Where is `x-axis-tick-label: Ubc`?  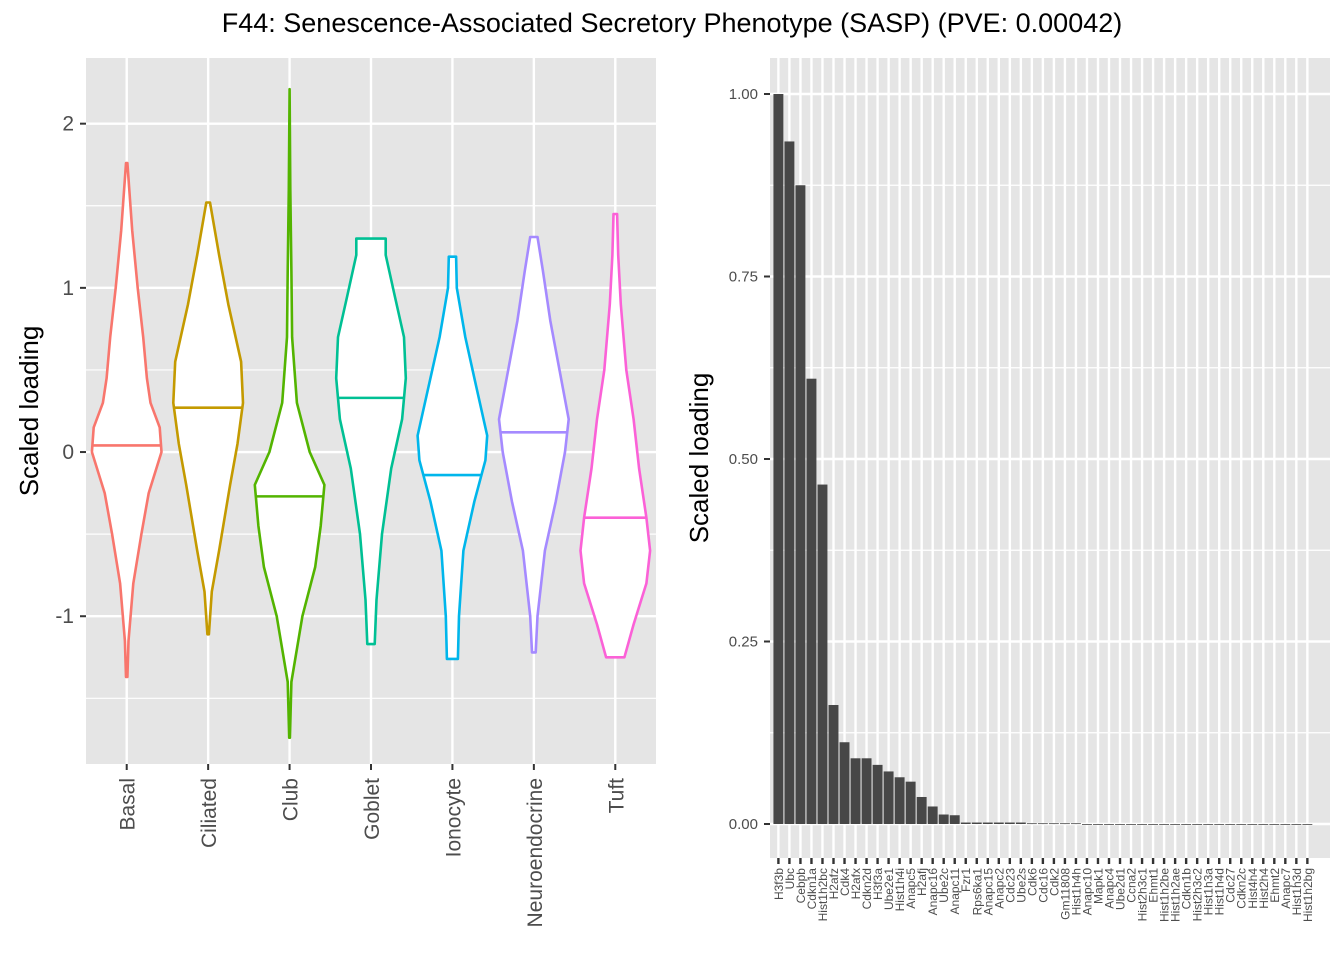 x-axis-tick-label: Ubc is located at coordinates (790, 878).